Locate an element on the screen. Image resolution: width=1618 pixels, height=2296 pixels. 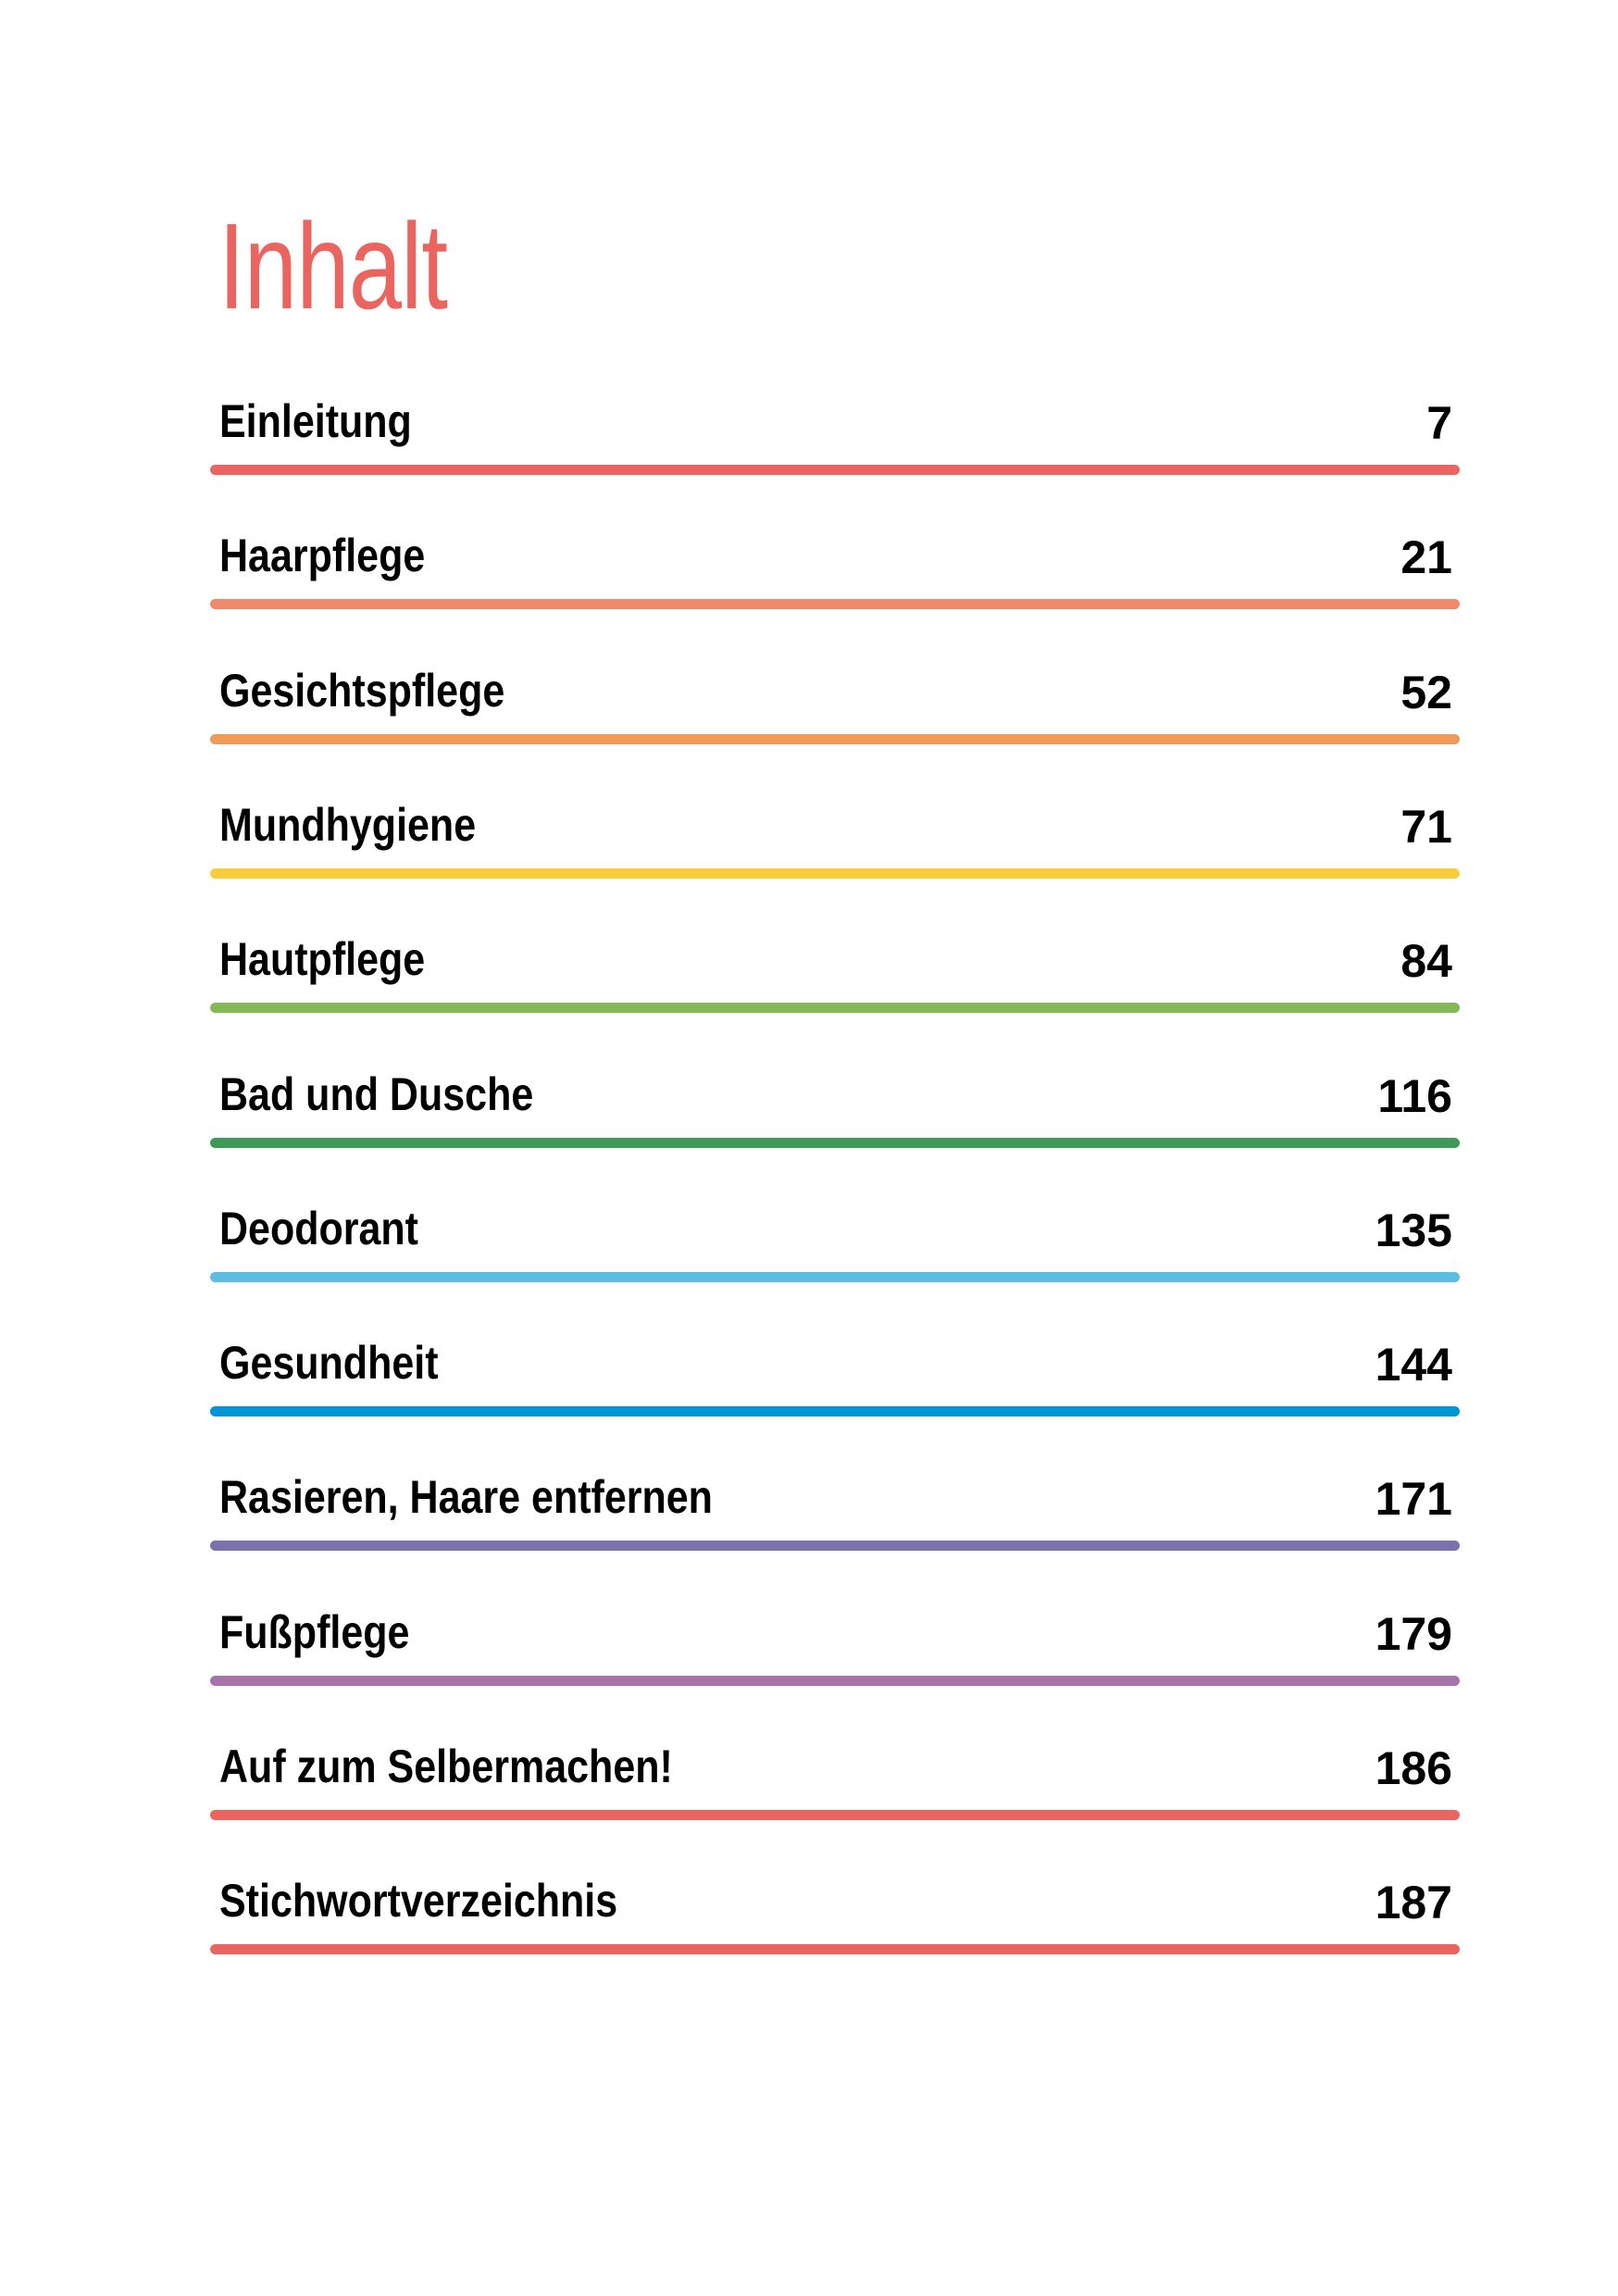
toc-entry-label: Haarpflege is located at coordinates (322, 556).